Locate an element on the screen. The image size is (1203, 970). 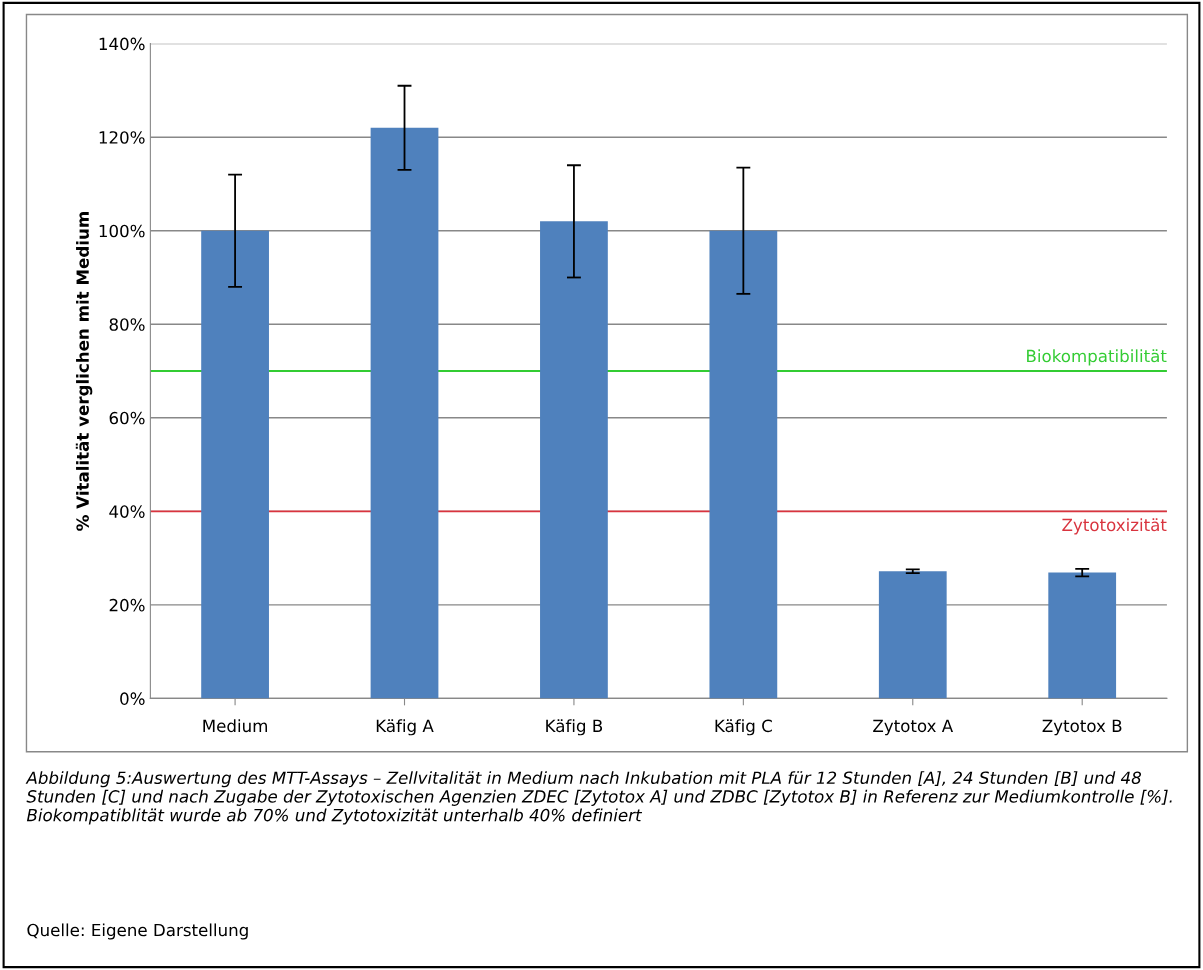
x-tick-label: Käfig B is located at coordinates (574, 727).